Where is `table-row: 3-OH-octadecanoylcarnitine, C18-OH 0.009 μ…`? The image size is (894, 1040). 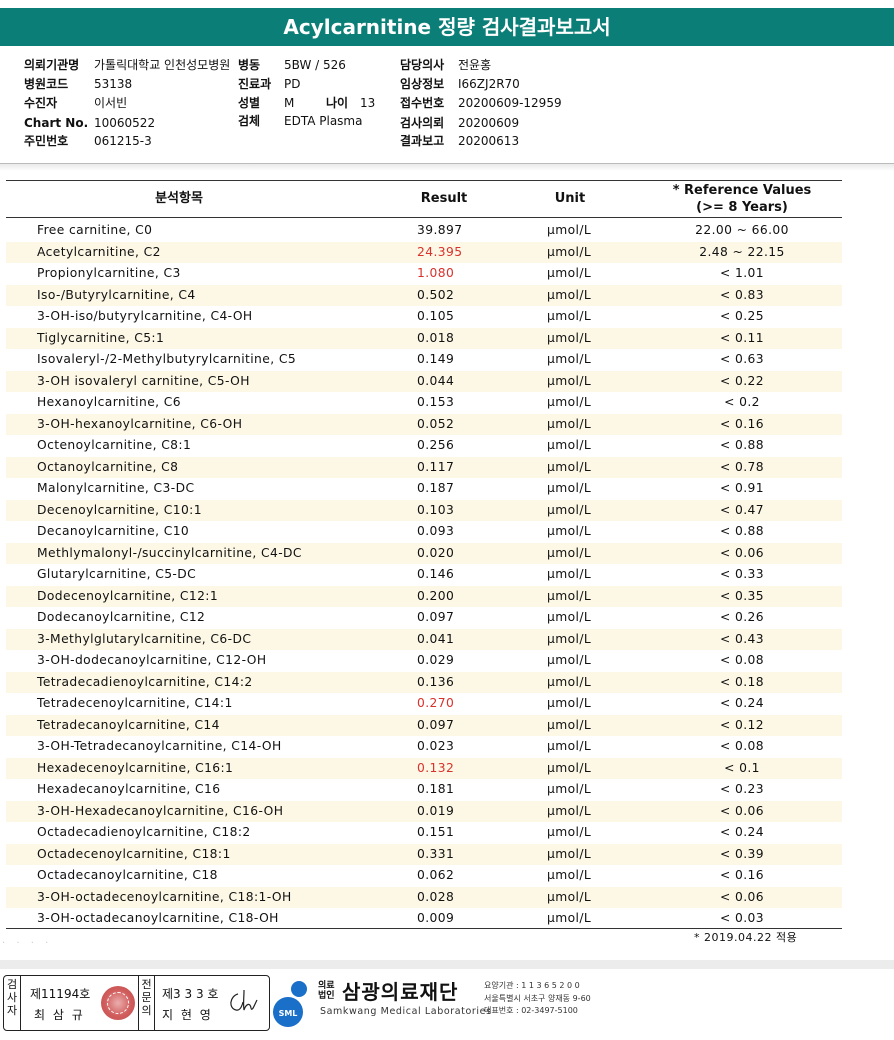
table-row: 3-OH-octadecanoylcarnitine, C18-OH 0.009 μ… is located at coordinates (424, 919).